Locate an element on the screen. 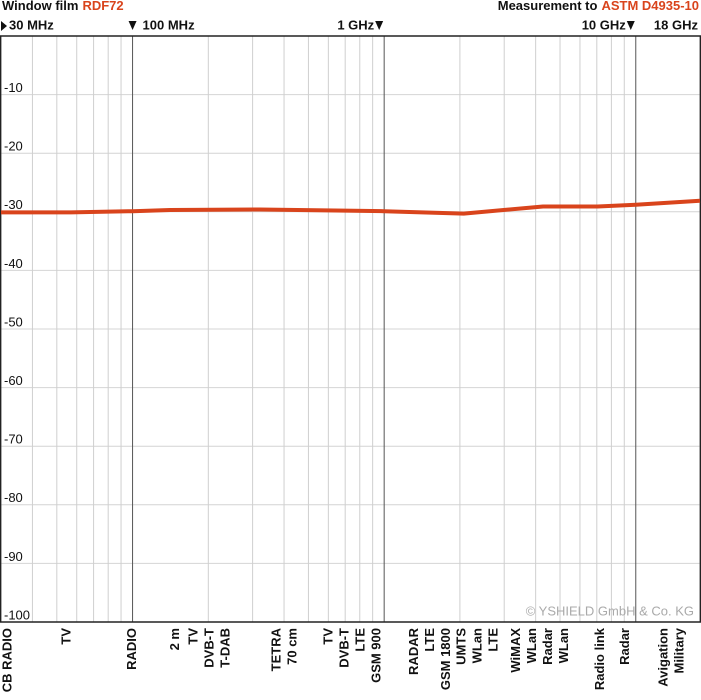 Image resolution: width=701 pixels, height=700 pixels. band-label: GSM 900 is located at coordinates (375, 655).